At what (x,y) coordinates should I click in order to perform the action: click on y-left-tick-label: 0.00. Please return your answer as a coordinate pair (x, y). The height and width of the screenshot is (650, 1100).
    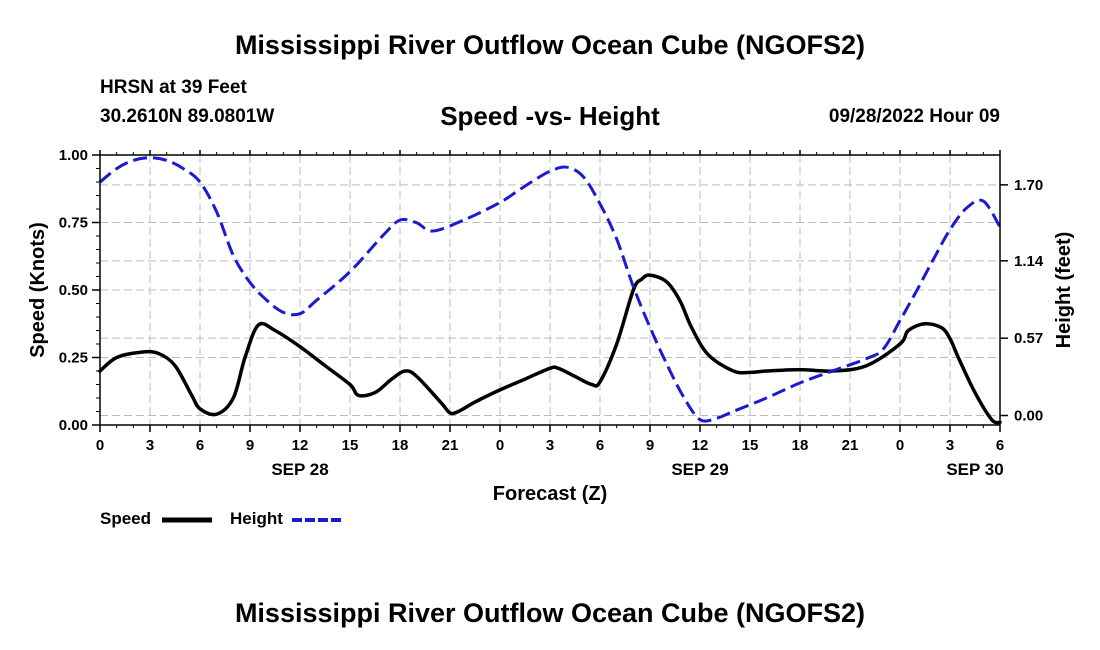
    Looking at the image, I should click on (73, 425).